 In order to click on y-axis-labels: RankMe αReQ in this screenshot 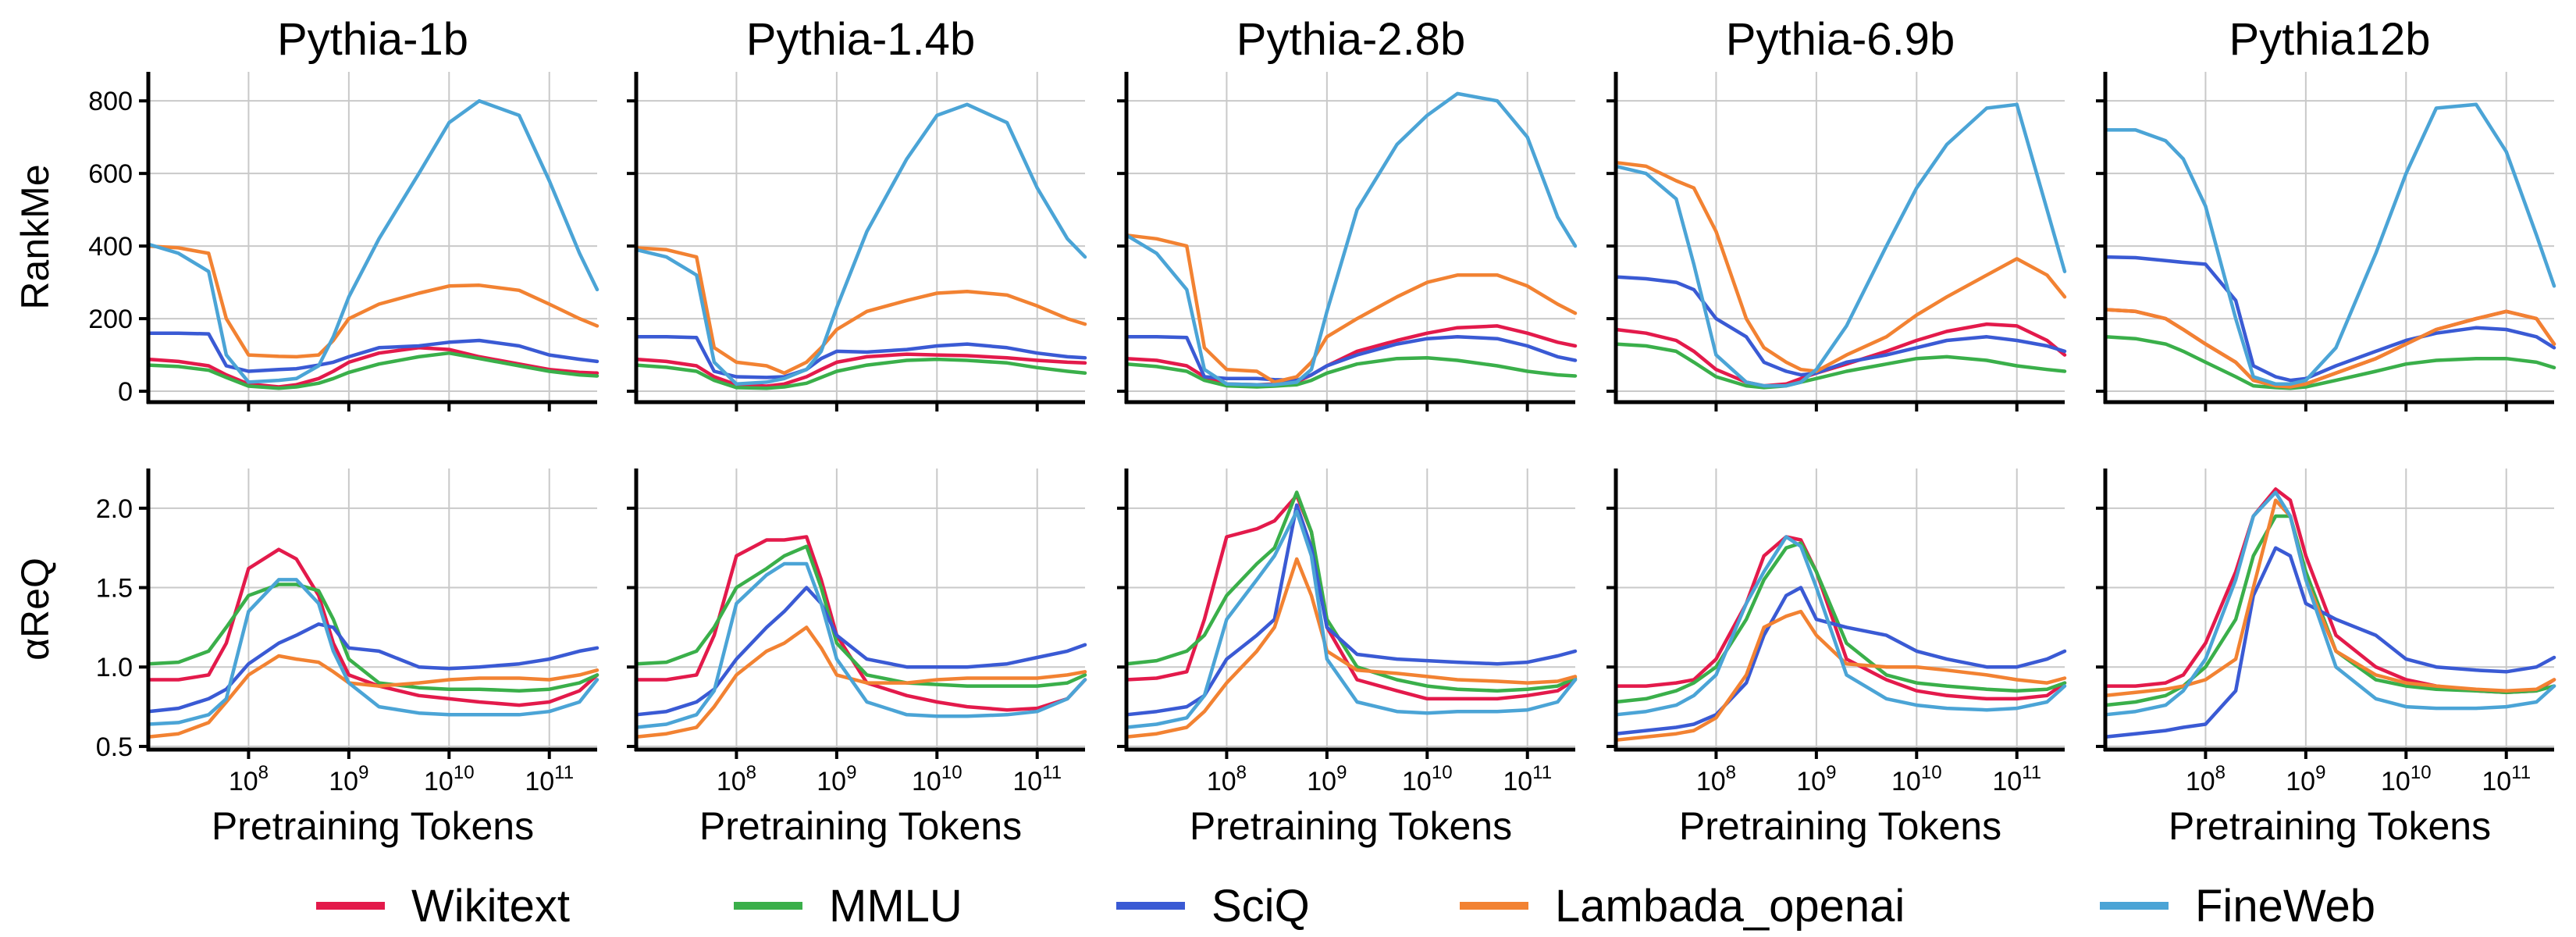, I will do `click(35, 412)`.